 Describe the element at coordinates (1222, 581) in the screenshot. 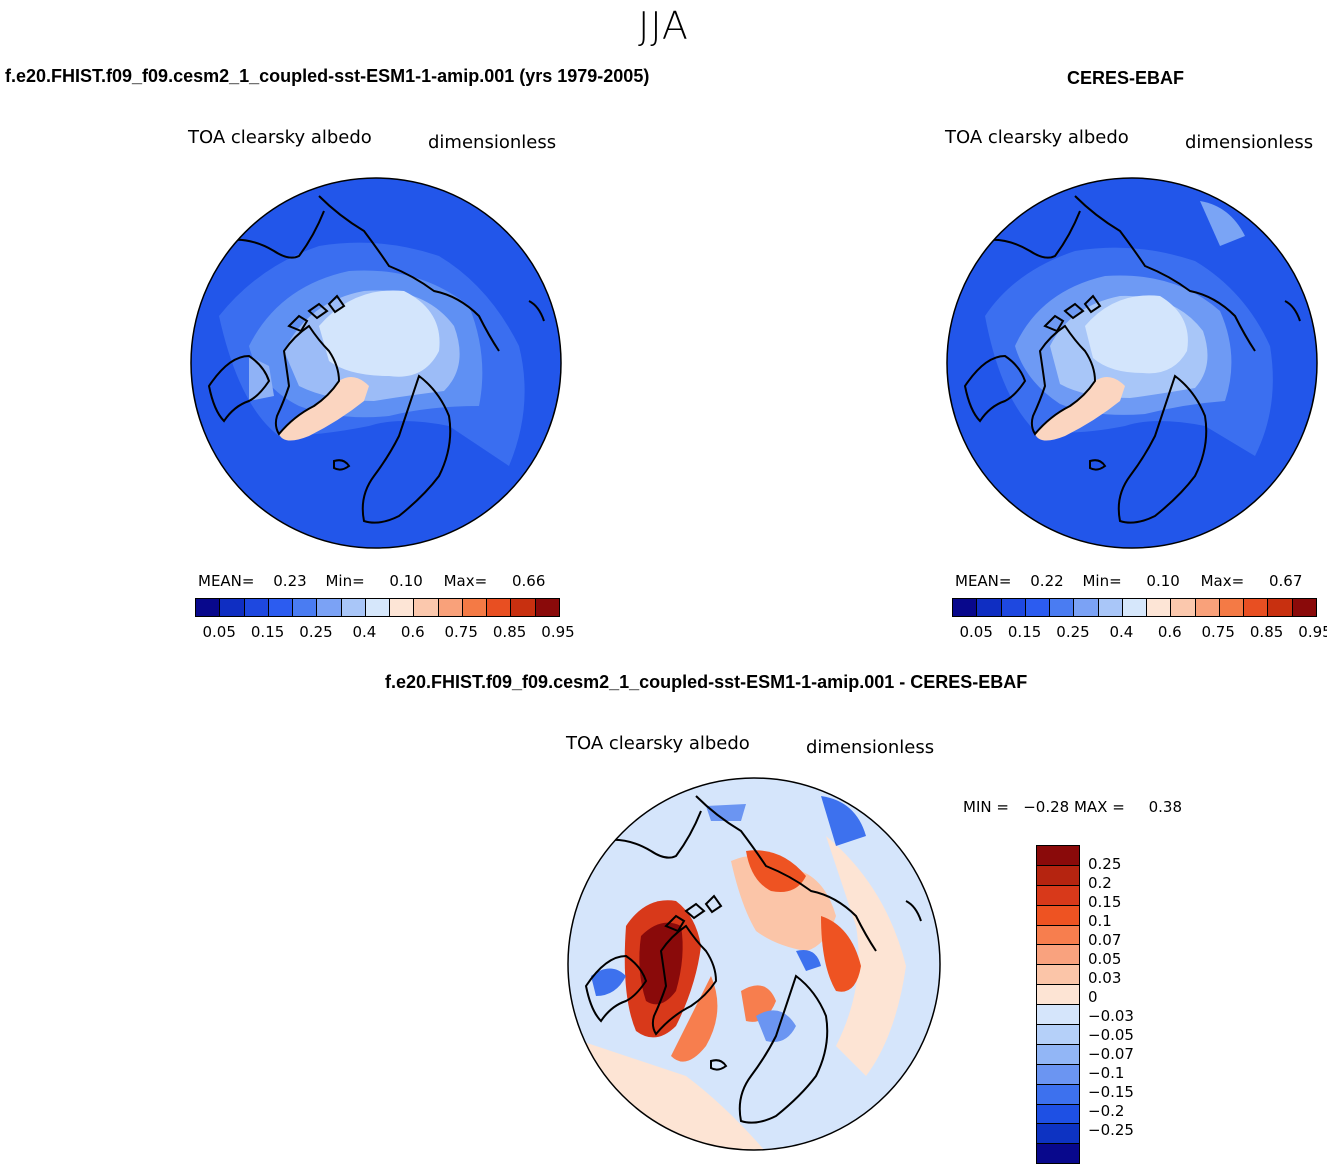

I see `obs-max-label: Max=` at that location.